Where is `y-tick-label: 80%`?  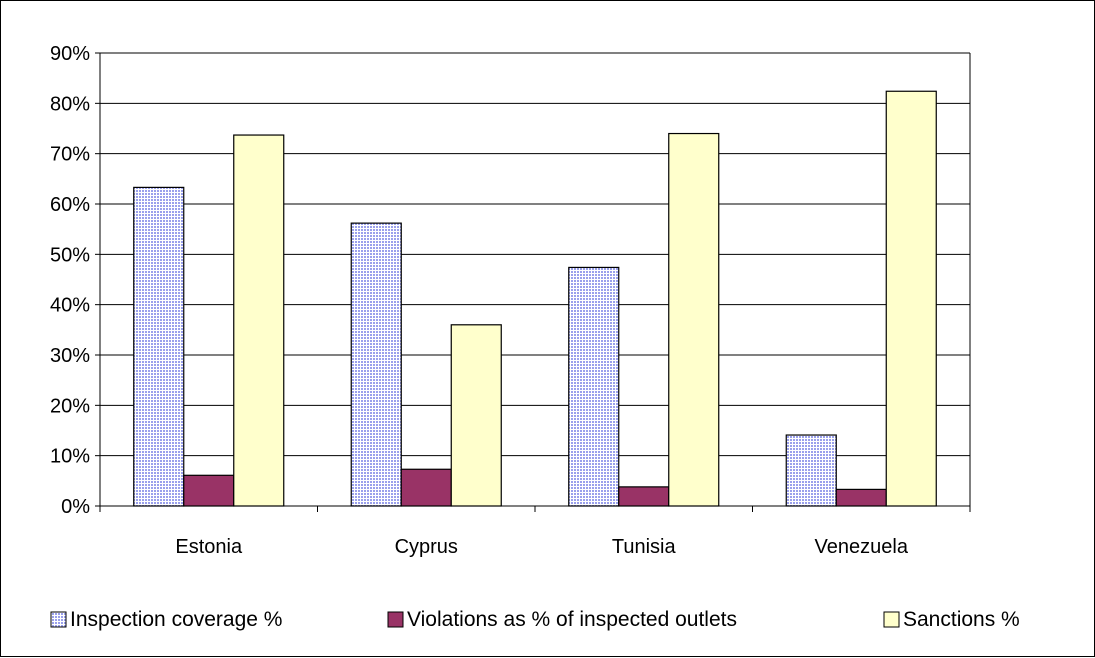
y-tick-label: 80% is located at coordinates (70, 104).